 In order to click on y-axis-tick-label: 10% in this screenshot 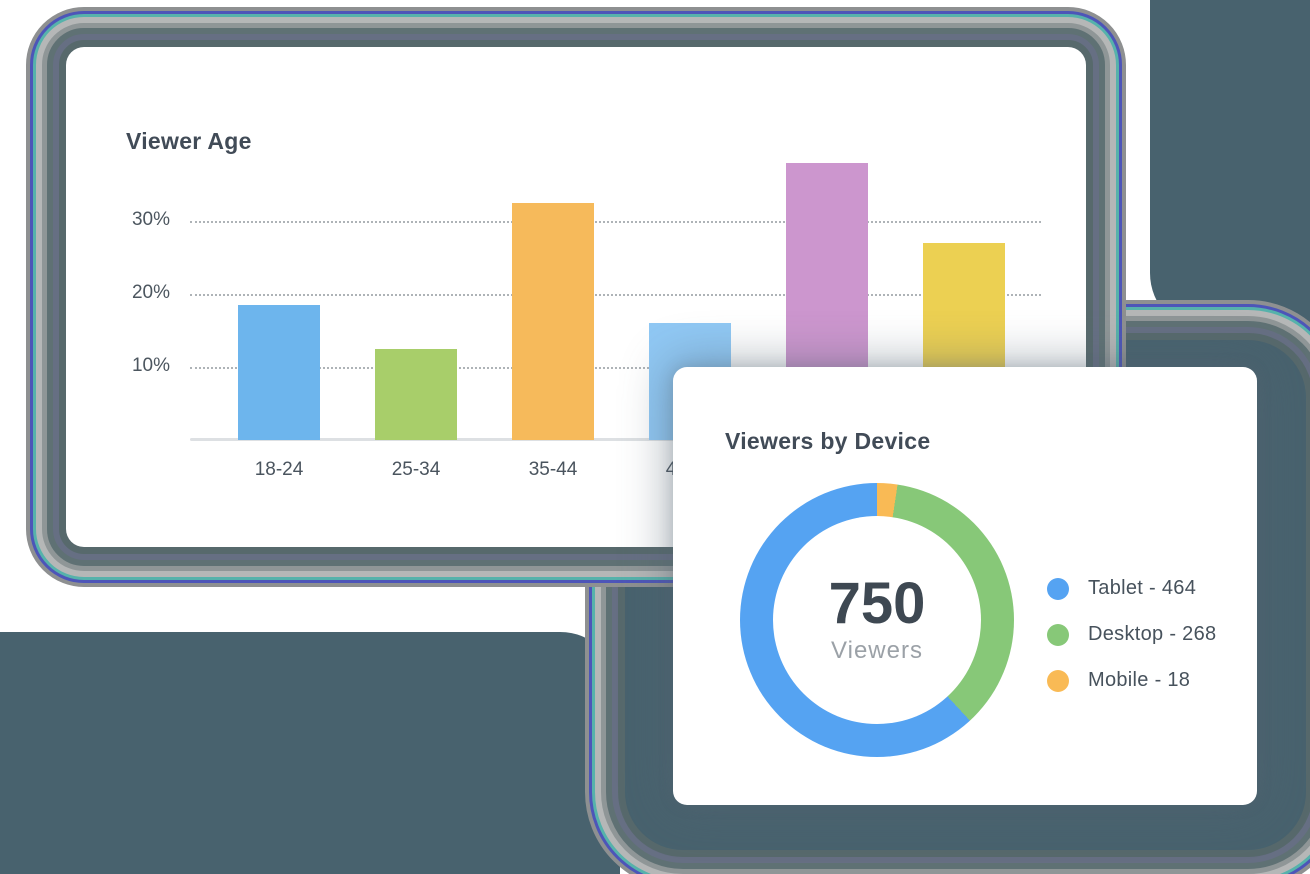, I will do `click(150, 365)`.